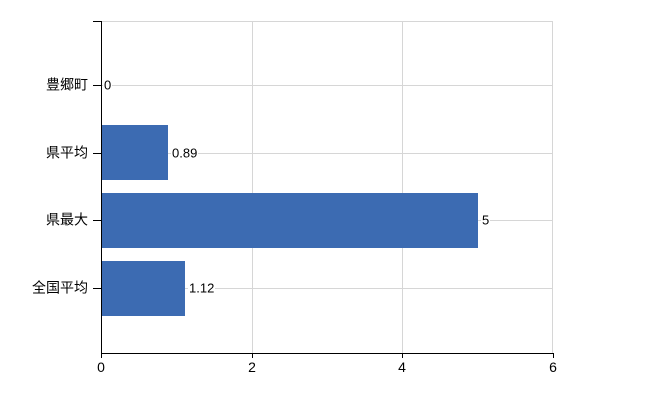  Describe the element at coordinates (97, 21) in the screenshot. I see `y-axis-end-tick` at that location.